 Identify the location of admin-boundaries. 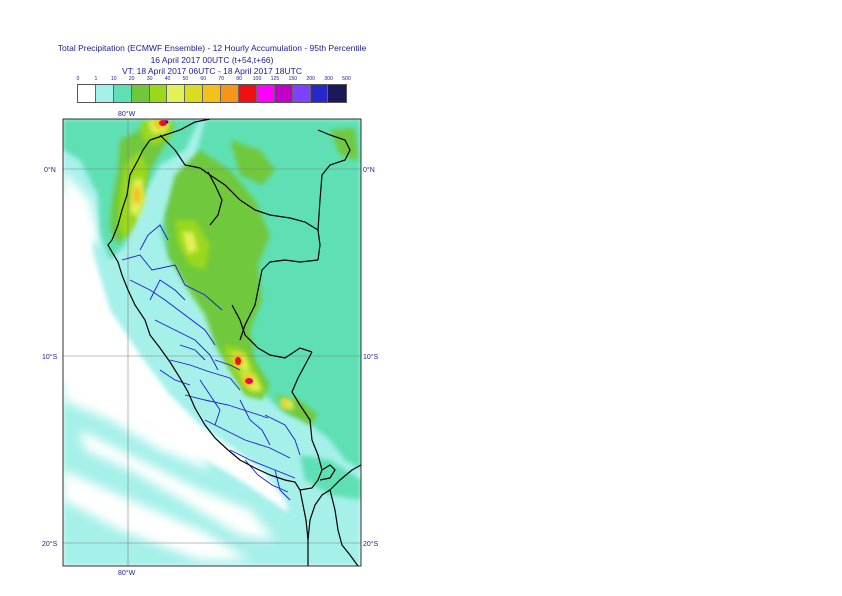
(211, 362).